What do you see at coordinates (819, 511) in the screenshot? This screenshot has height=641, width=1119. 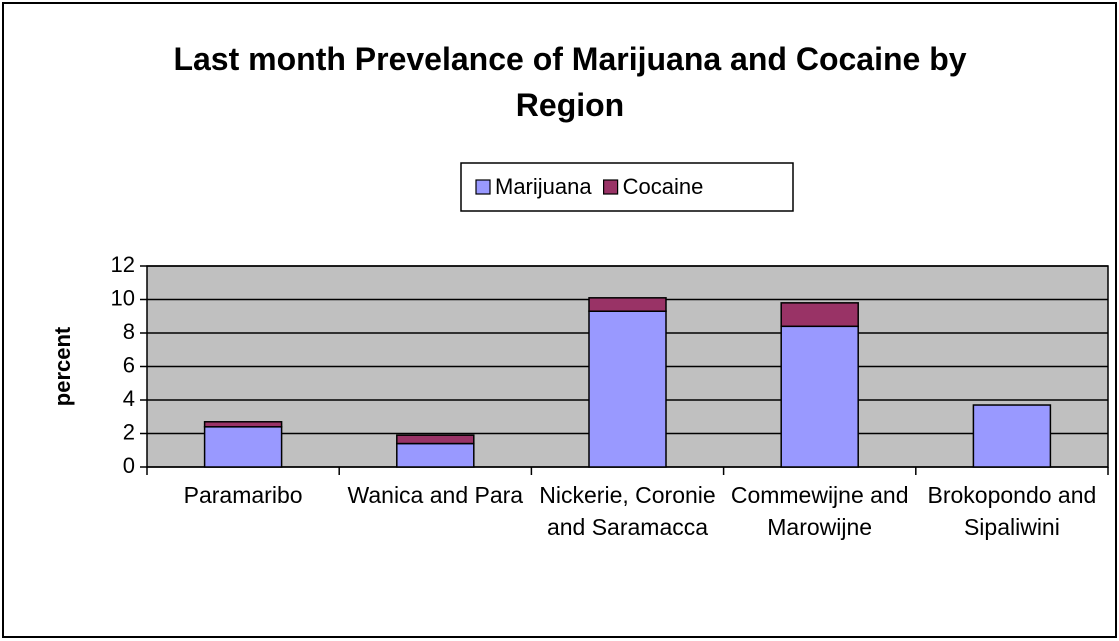 I see `x-tick-label: Commewijne and Marowijne` at bounding box center [819, 511].